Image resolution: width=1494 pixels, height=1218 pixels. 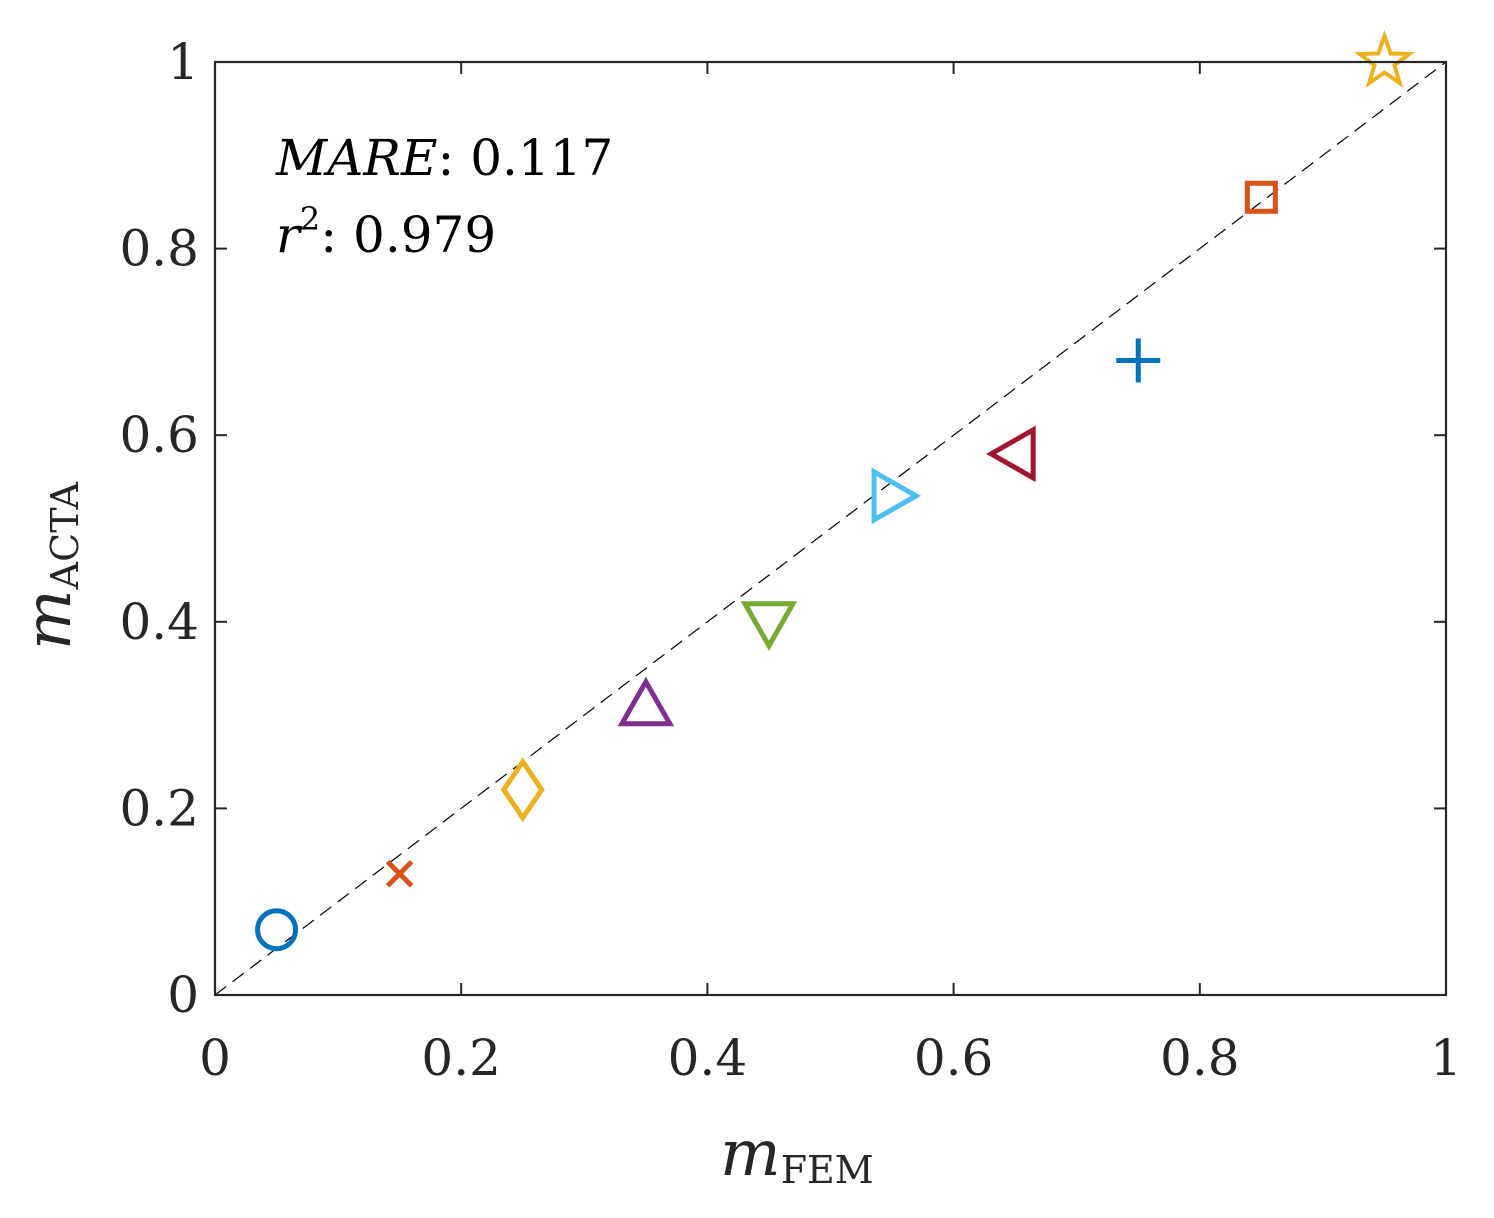 I want to click on r2-label: r, so click(x=289, y=235).